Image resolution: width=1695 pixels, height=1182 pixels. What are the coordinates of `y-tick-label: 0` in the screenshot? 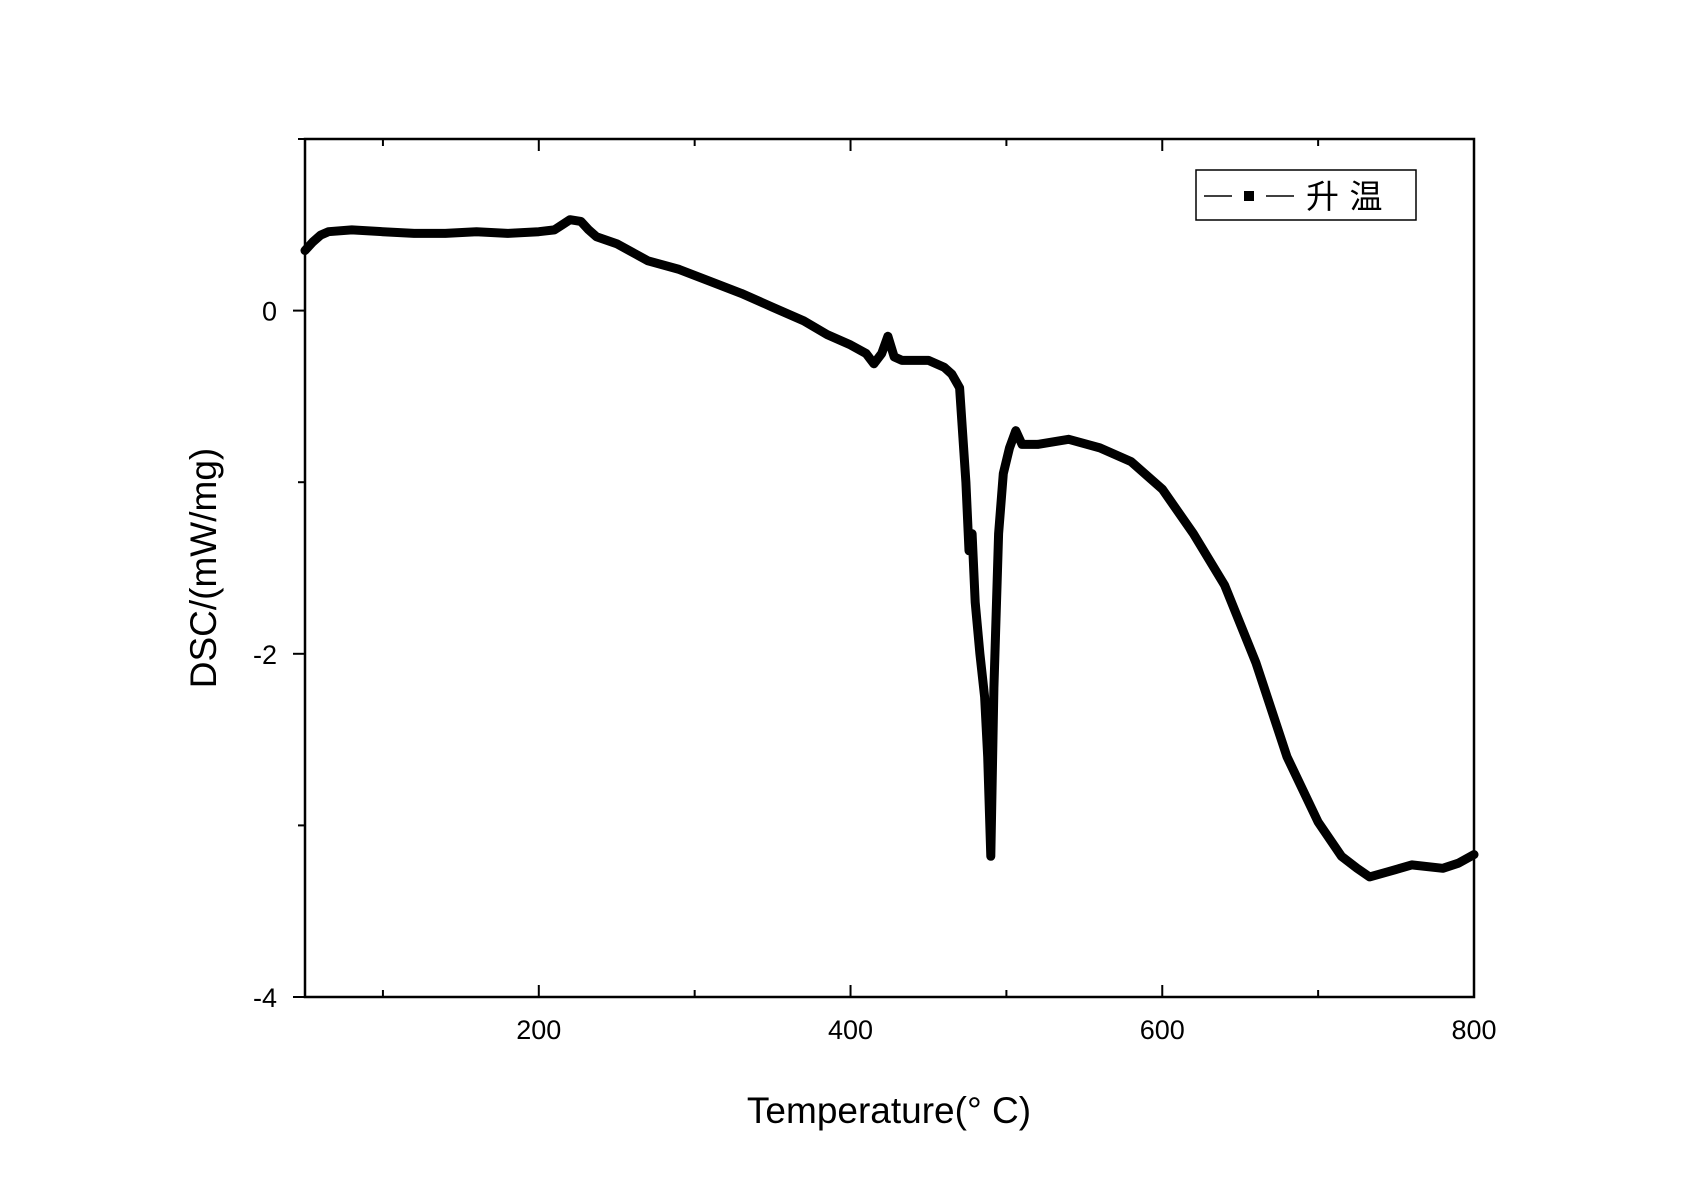 It's located at (269, 312).